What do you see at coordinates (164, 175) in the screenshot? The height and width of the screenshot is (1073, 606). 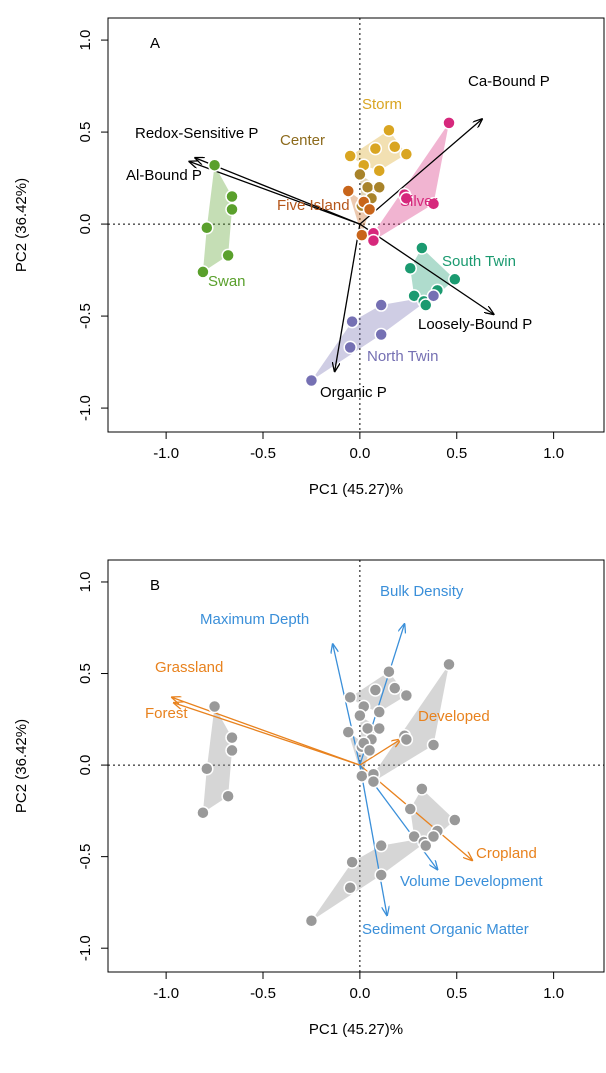 I see `arrow-label: Al-Bound P` at bounding box center [164, 175].